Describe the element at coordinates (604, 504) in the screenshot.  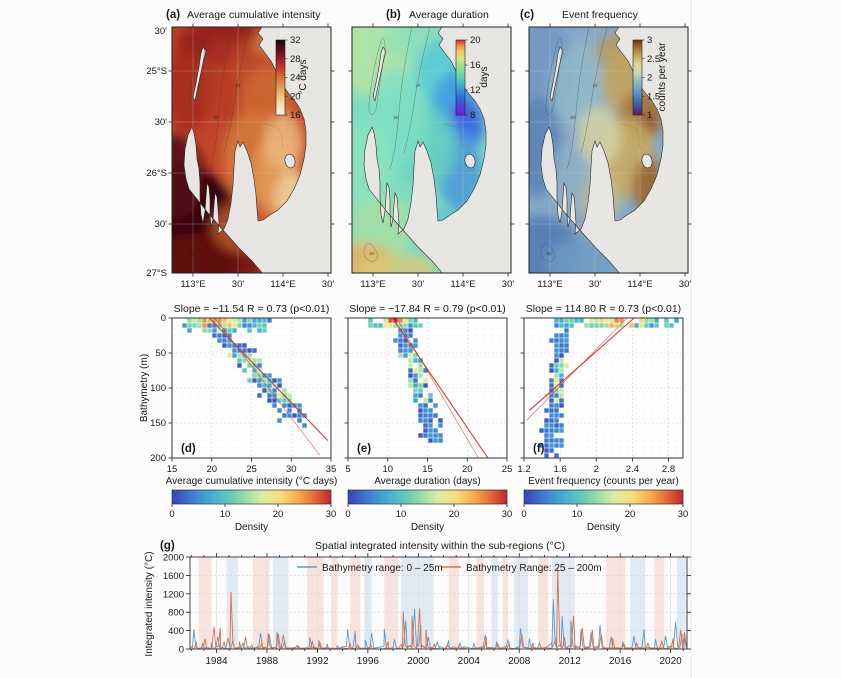
I see `density-colorbar: 0 10 20 30` at that location.